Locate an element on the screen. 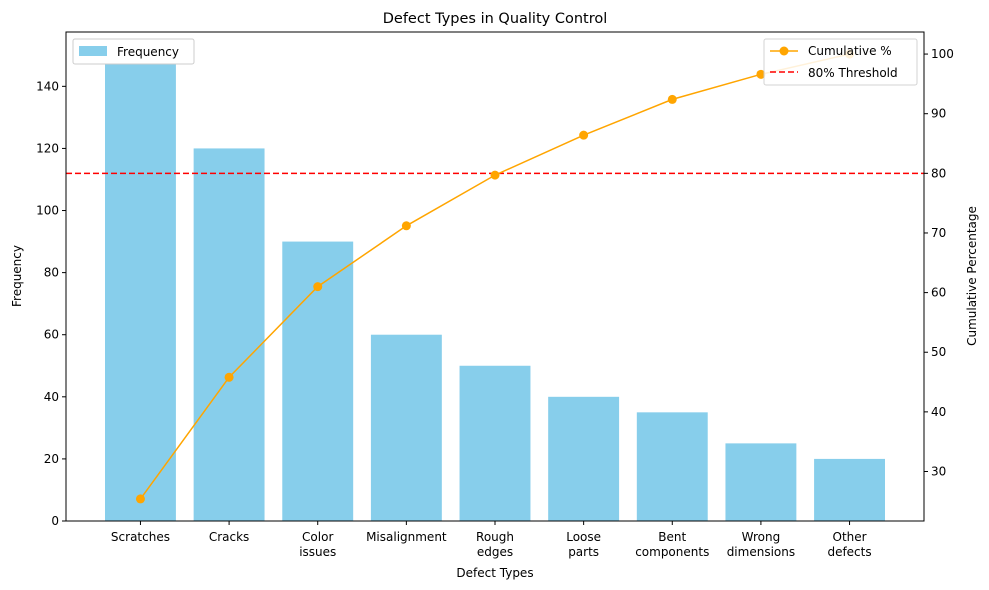 This screenshot has width=989, height=590. x-axis-label: Defect Types is located at coordinates (494, 573).